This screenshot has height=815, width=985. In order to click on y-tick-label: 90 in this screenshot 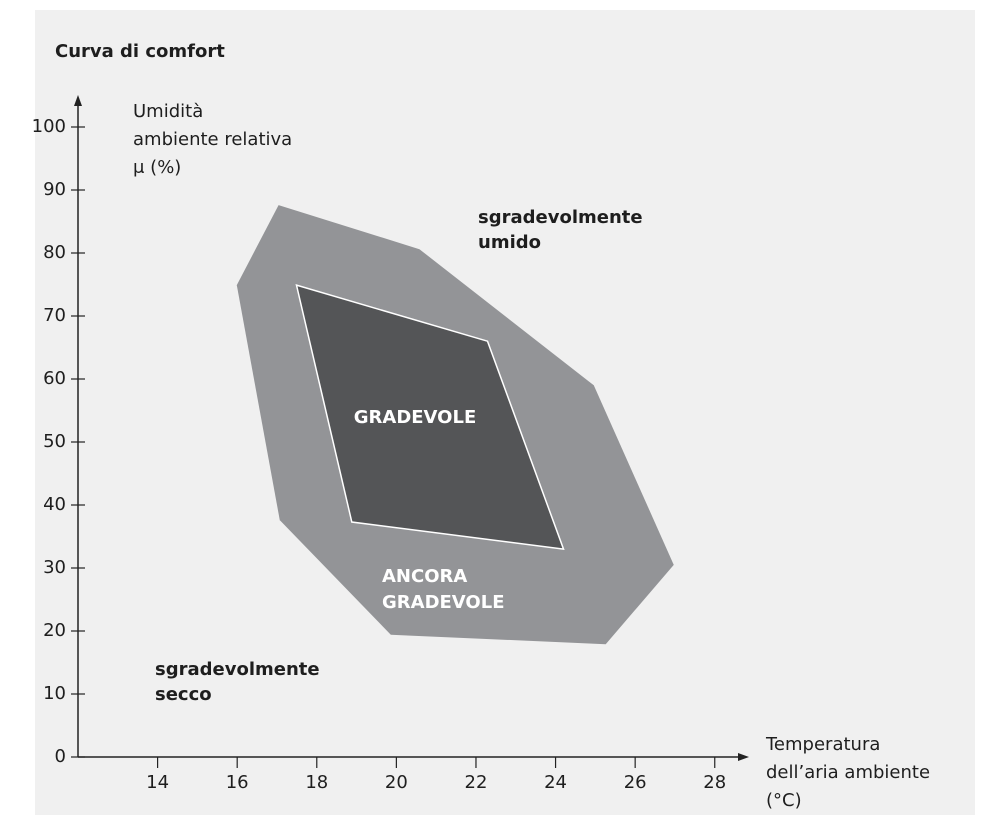, I will do `click(54, 189)`.